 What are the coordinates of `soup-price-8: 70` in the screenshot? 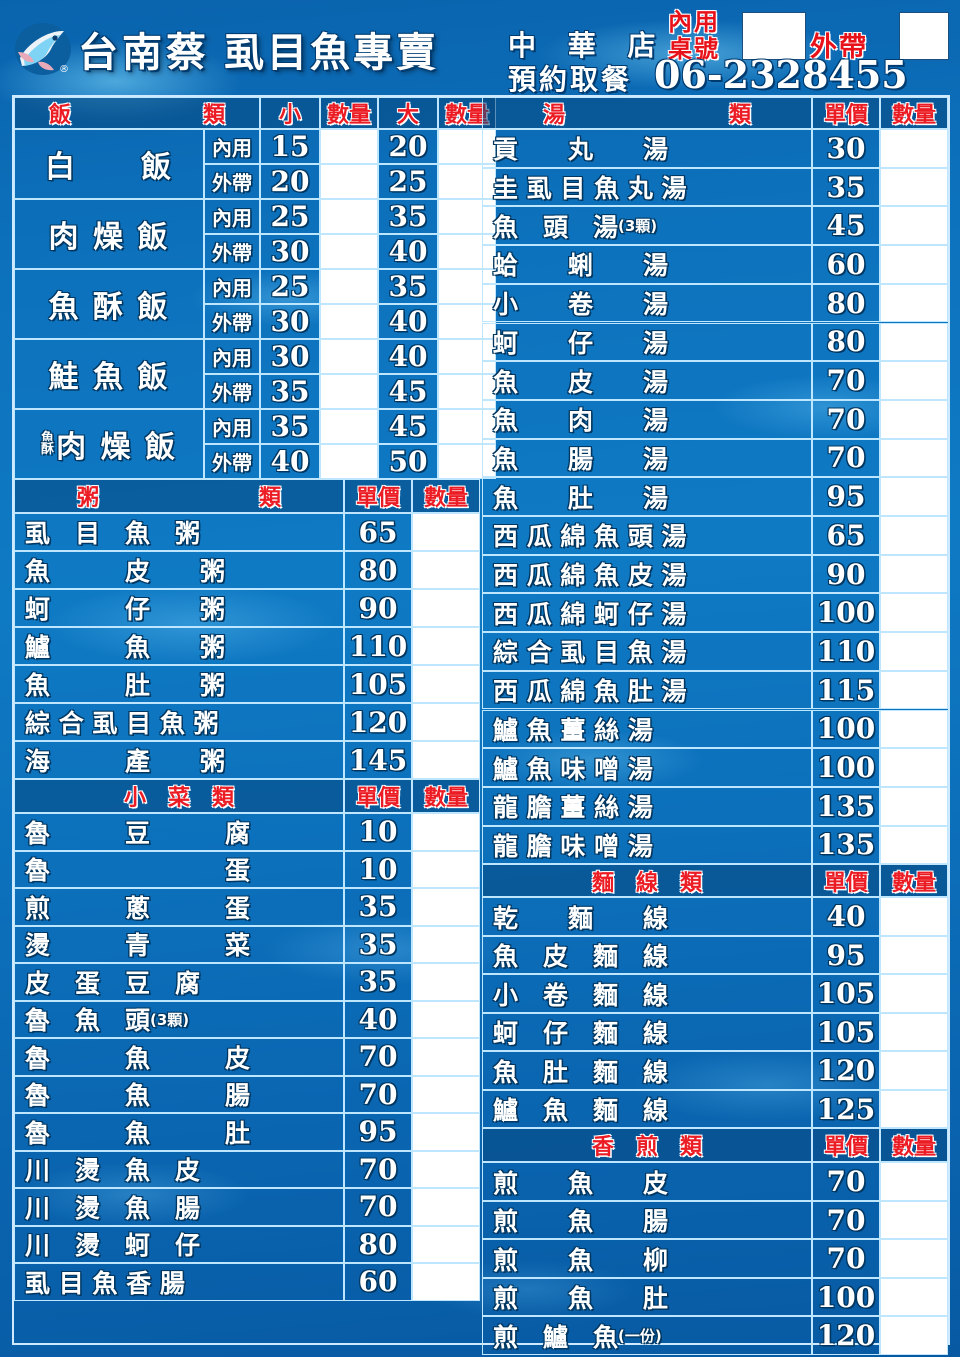 It's located at (846, 458).